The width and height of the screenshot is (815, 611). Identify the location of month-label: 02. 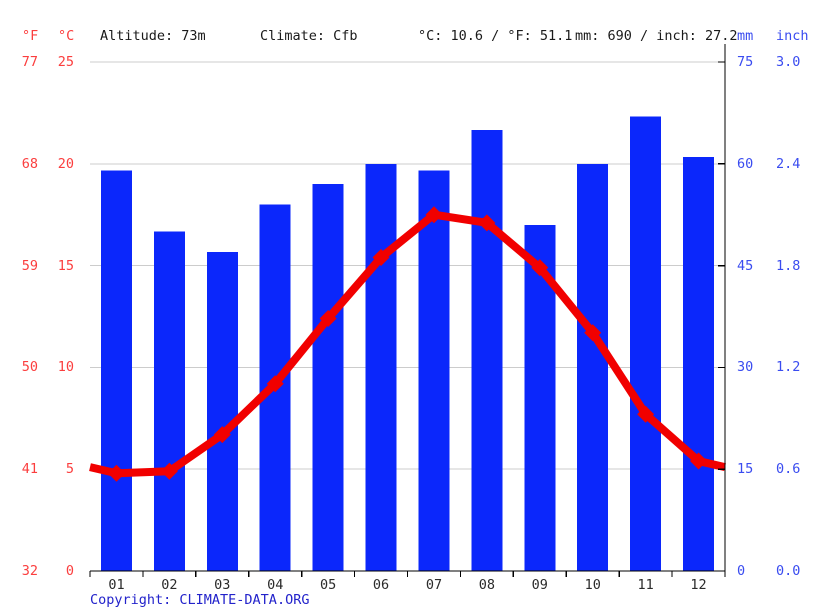
(169, 585).